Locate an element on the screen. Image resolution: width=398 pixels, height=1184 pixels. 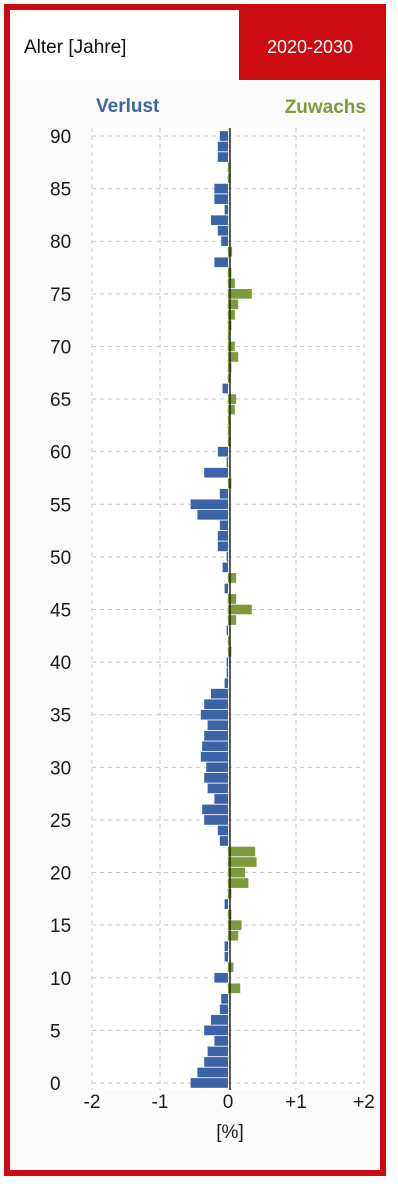
x-tick-label: +2 is located at coordinates (364, 1102).